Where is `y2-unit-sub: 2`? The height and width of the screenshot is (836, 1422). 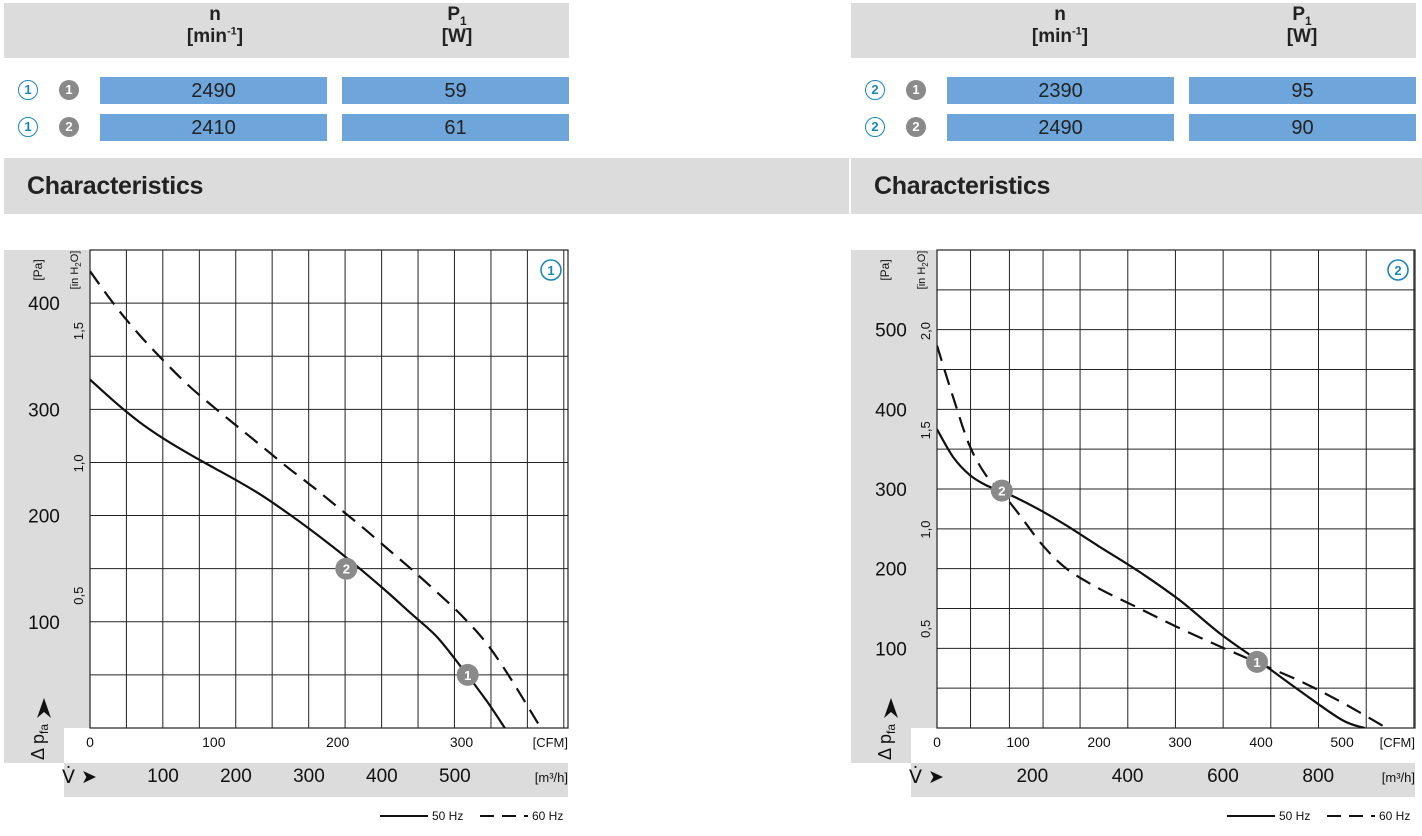
y2-unit-sub: 2 is located at coordinates (78, 264).